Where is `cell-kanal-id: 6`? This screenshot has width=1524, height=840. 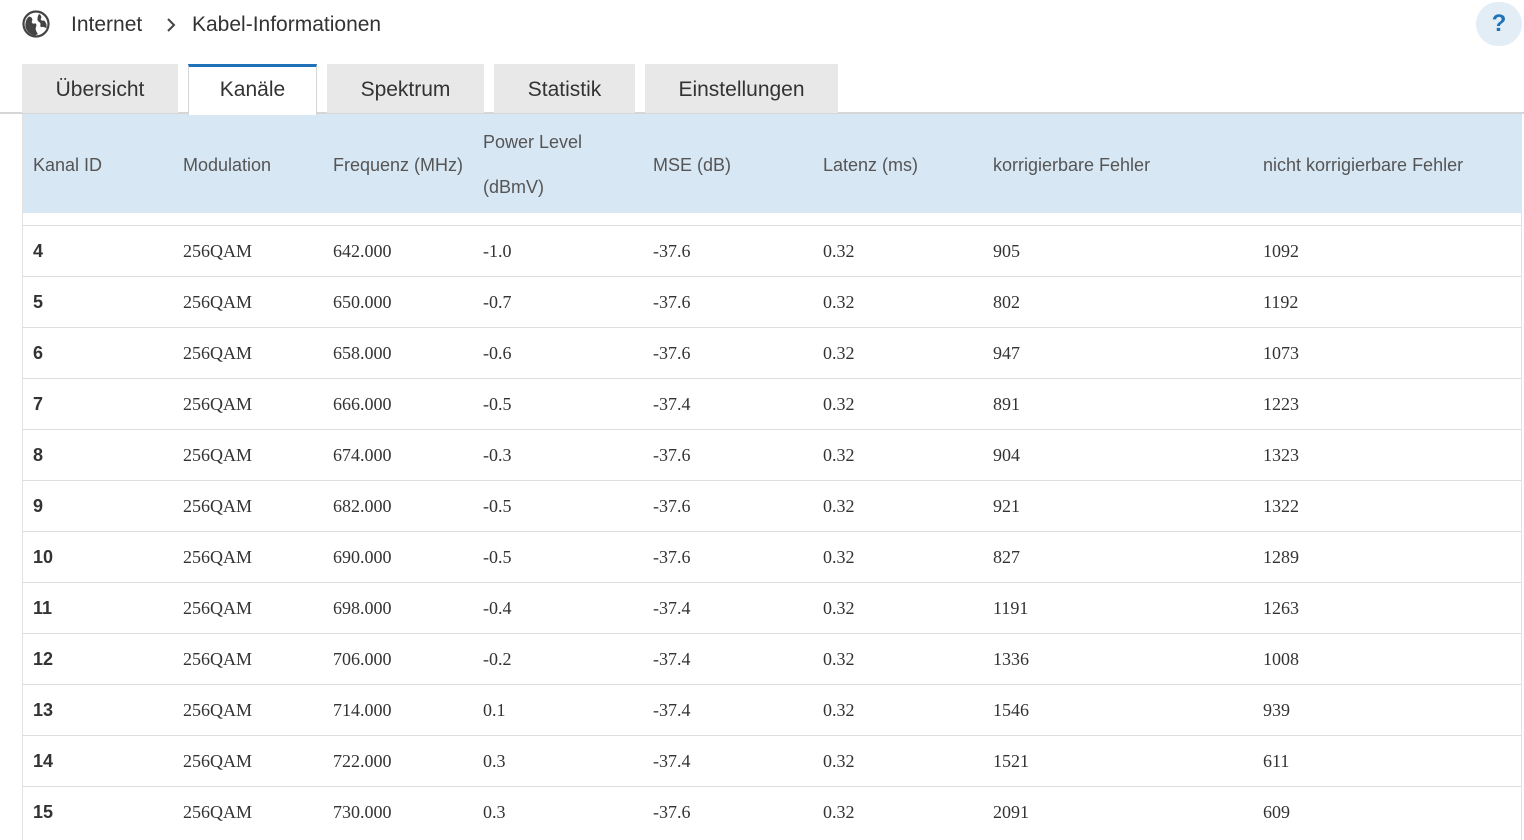 cell-kanal-id: 6 is located at coordinates (38, 353).